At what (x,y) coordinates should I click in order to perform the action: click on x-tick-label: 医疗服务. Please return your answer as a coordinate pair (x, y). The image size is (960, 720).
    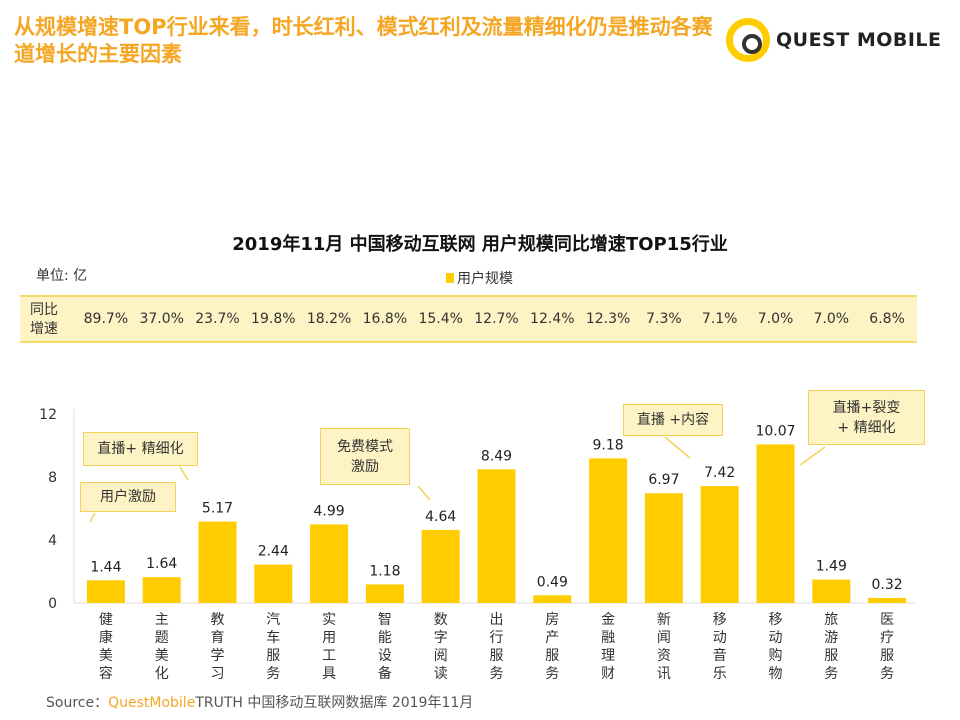
    Looking at the image, I should click on (887, 647).